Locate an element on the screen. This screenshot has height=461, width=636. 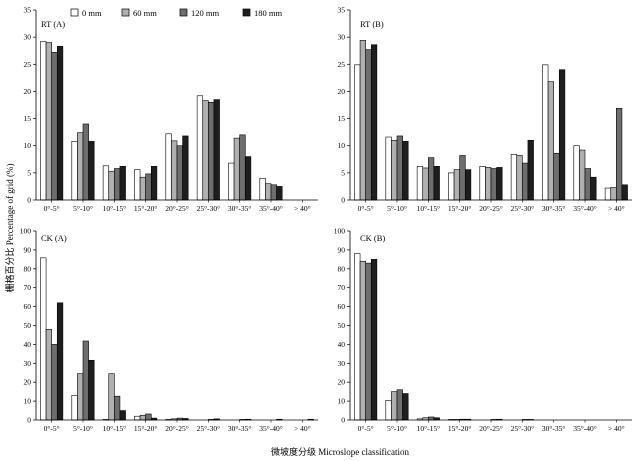
y-tick-label: 15 is located at coordinates (28, 118).